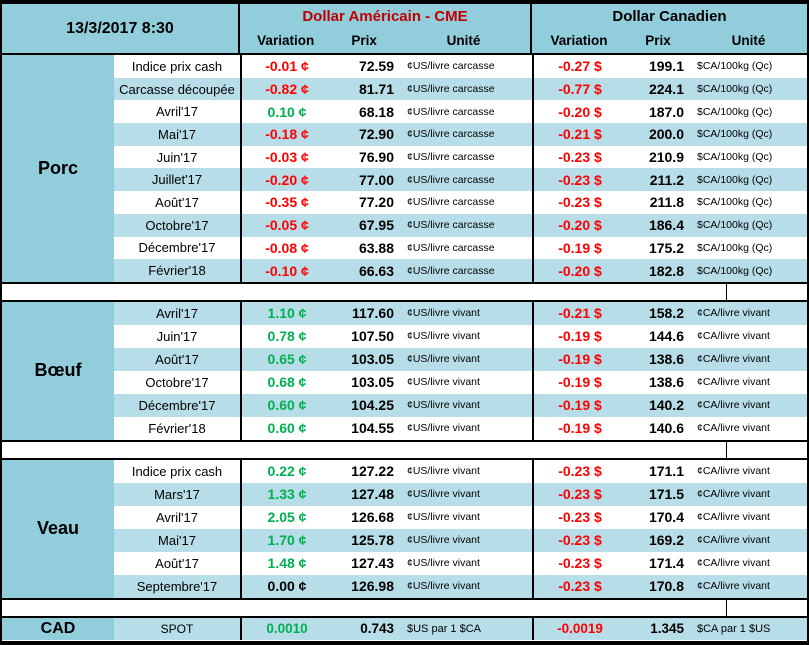  What do you see at coordinates (177, 628) in the screenshot?
I see `cad-spot-name-cell: SPOT` at bounding box center [177, 628].